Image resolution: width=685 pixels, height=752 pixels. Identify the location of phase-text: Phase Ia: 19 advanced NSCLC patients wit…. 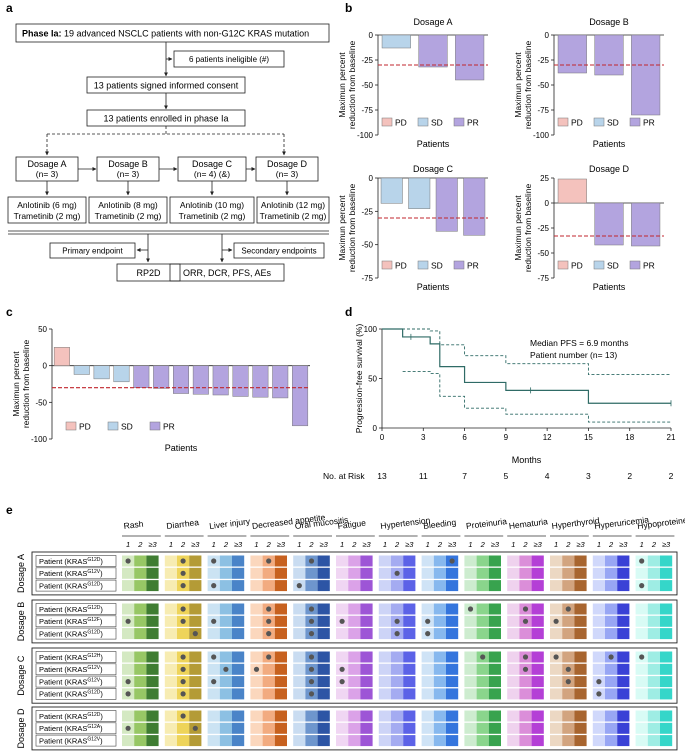
(165, 34).